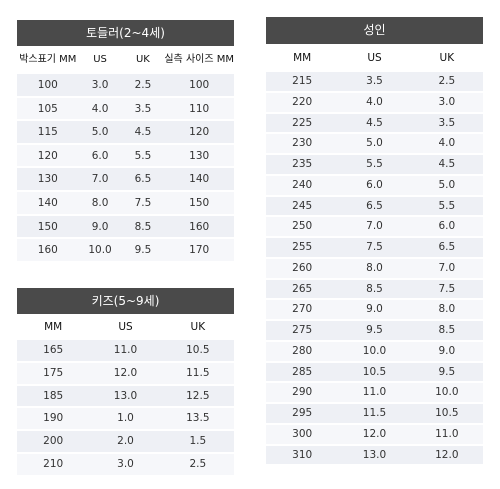 The width and height of the screenshot is (500, 489). What do you see at coordinates (53, 350) in the screenshot?
I see `table-cell: 165` at bounding box center [53, 350].